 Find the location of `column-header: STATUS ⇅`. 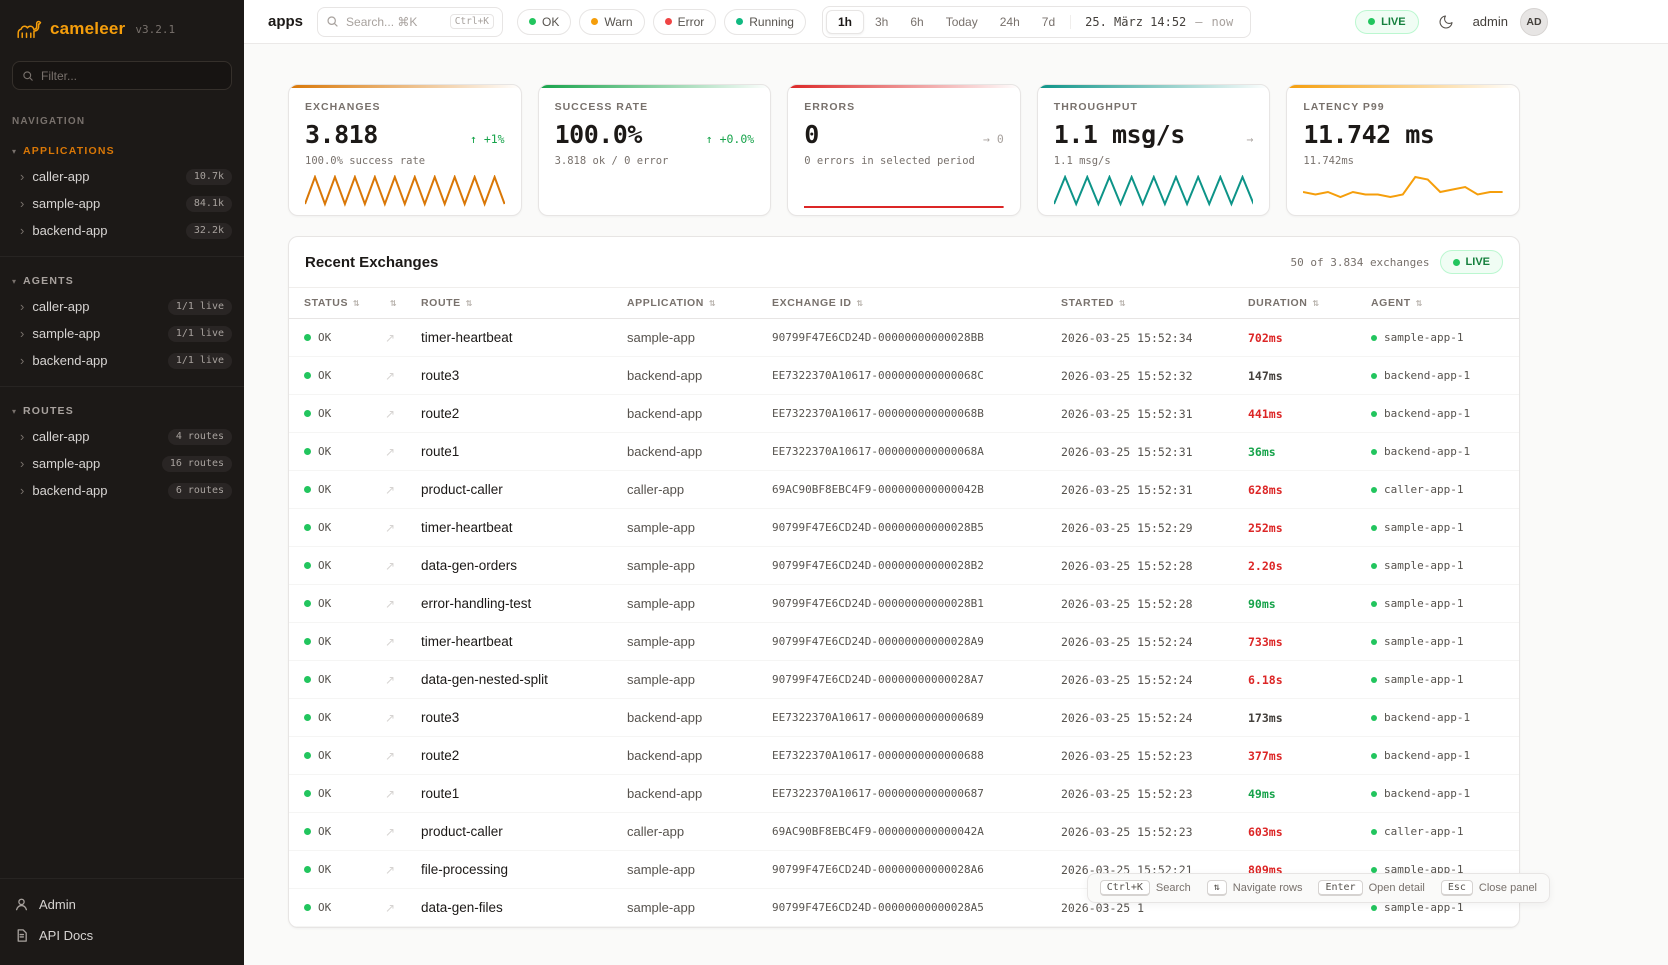

column-header: STATUS ⇅ is located at coordinates (344, 303).